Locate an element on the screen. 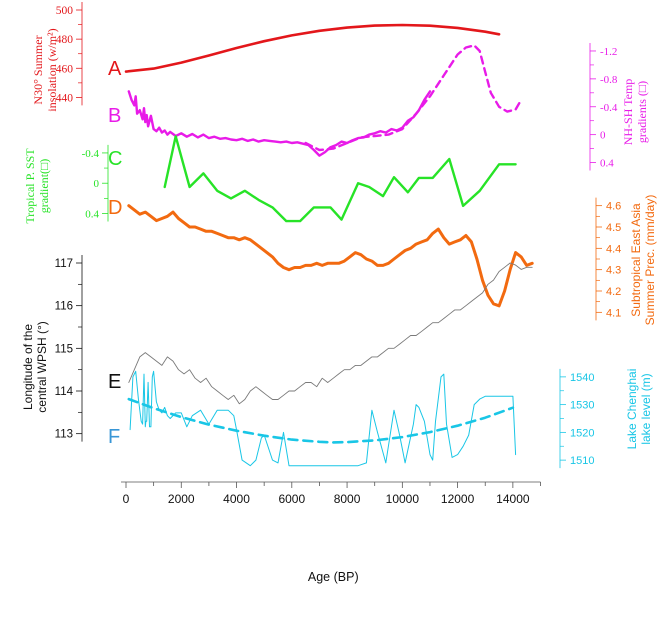  x-tick-label: 2000 is located at coordinates (181, 499).